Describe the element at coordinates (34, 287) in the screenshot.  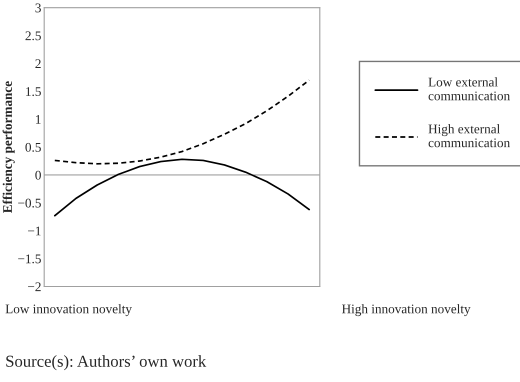
I see `y-tick-label: −2` at that location.